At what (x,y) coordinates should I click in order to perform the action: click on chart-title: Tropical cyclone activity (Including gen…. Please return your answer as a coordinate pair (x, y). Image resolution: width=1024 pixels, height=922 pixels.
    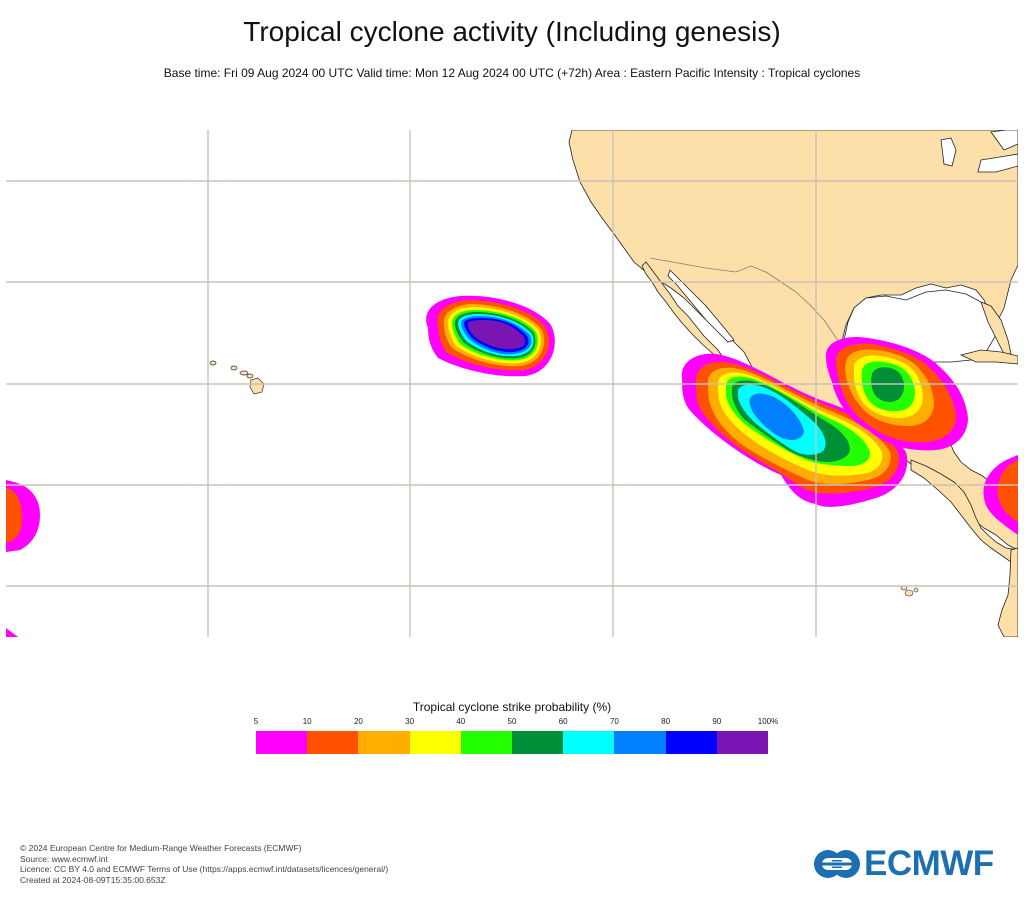
    Looking at the image, I should click on (512, 31).